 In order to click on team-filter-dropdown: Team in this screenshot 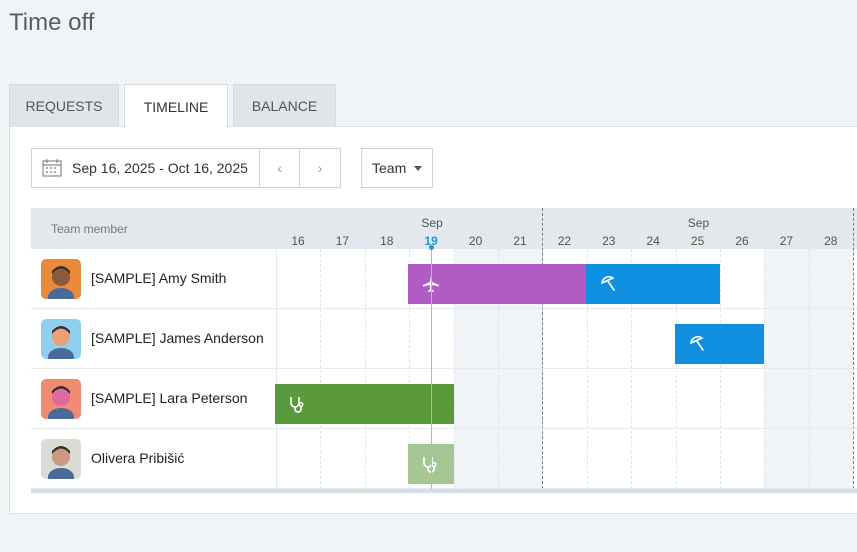, I will do `click(397, 168)`.